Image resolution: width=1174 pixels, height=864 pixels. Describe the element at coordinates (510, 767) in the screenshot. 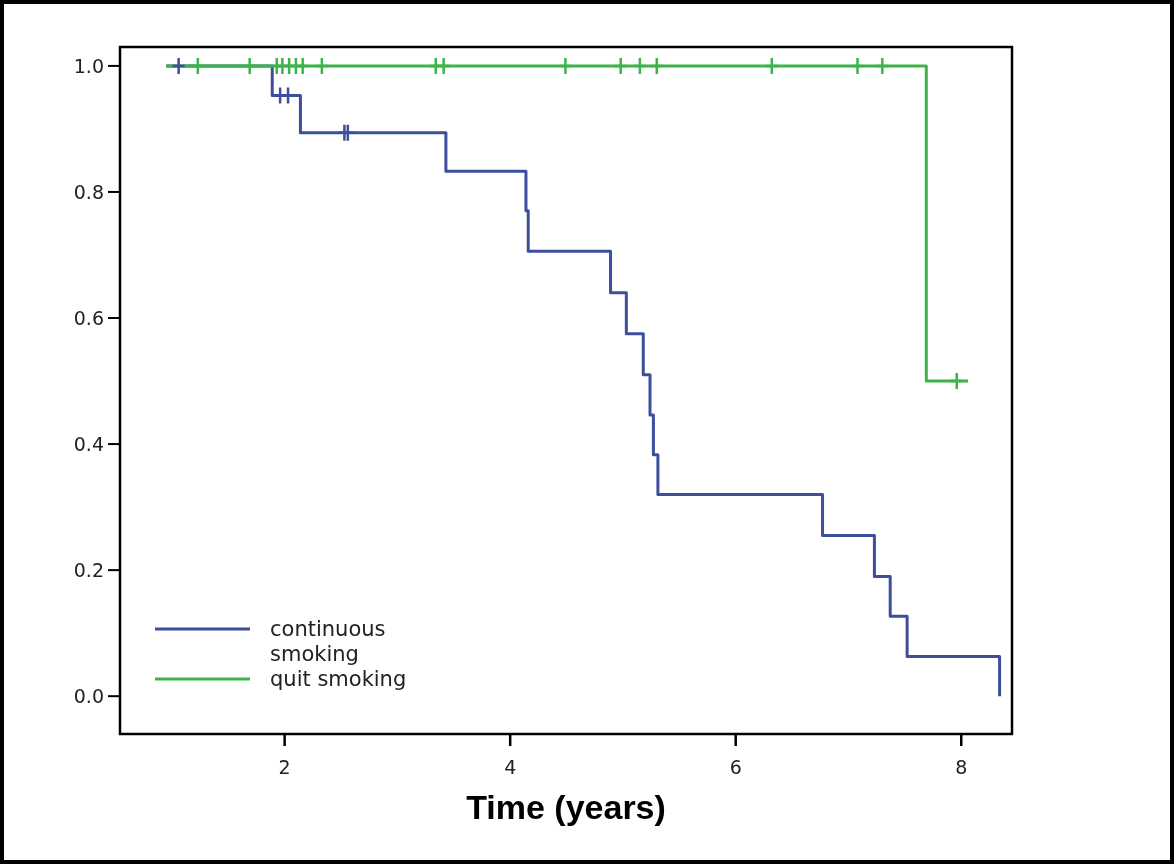

I see `x-tick-label: 4` at that location.